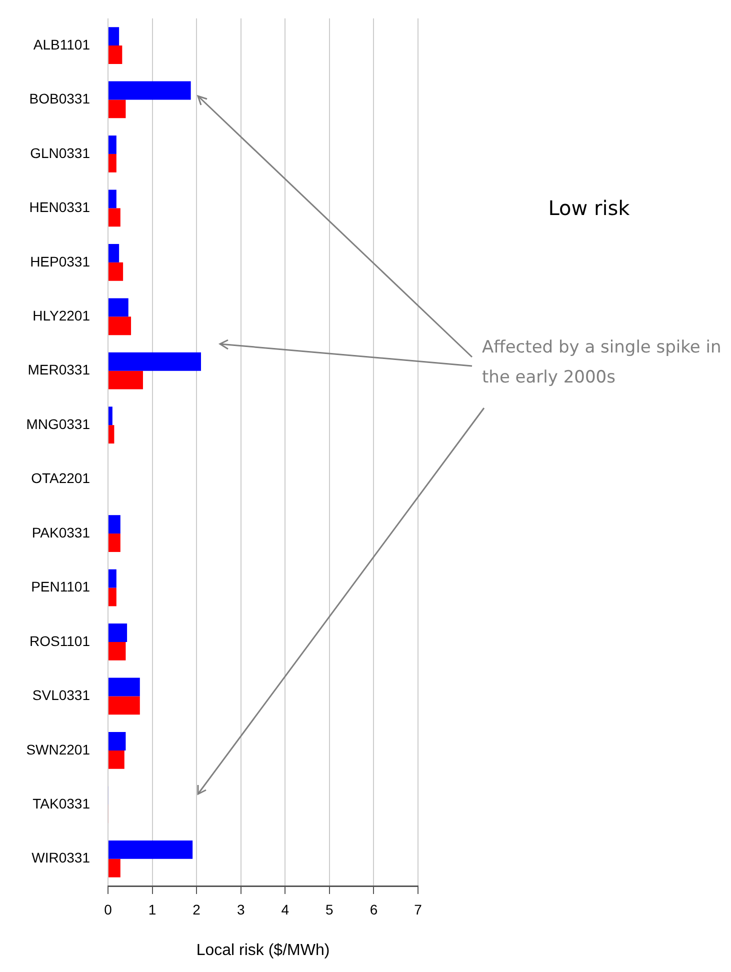 The height and width of the screenshot is (972, 731). I want to click on x-tick-label: 7, so click(418, 909).